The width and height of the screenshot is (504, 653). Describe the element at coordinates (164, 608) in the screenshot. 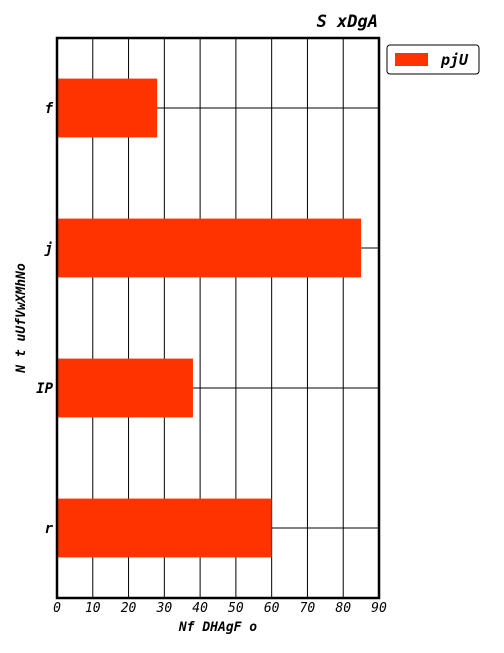

I see `x-tick-label: 30` at that location.